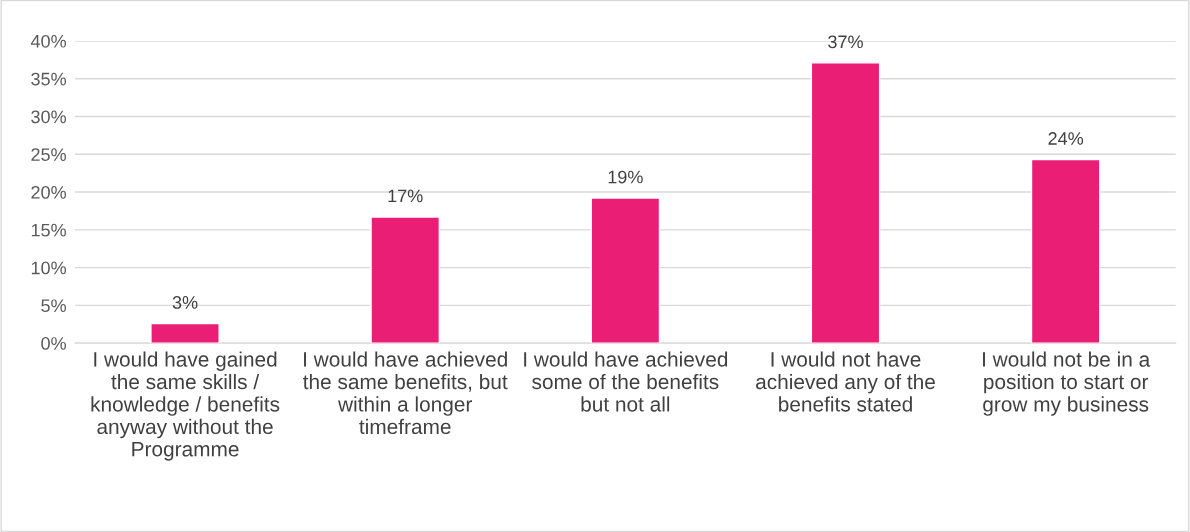 The width and height of the screenshot is (1190, 532). Describe the element at coordinates (48, 192) in the screenshot. I see `y-tick-label: 20%` at that location.